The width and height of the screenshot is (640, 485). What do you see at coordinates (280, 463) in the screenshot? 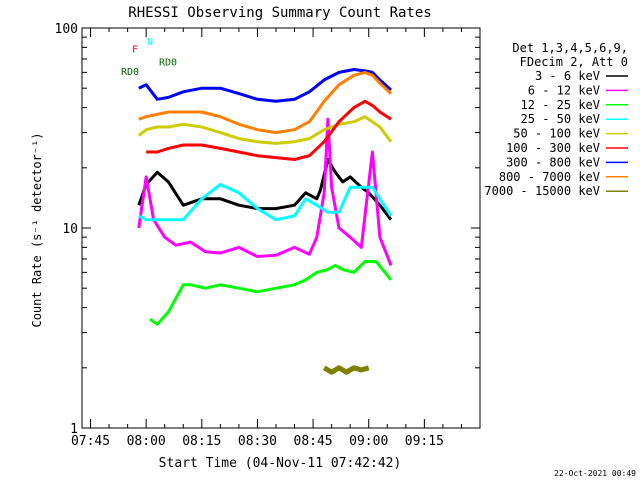
I see `x-axis-label: Start Time (04-Nov-11 07:42:42)` at bounding box center [280, 463].